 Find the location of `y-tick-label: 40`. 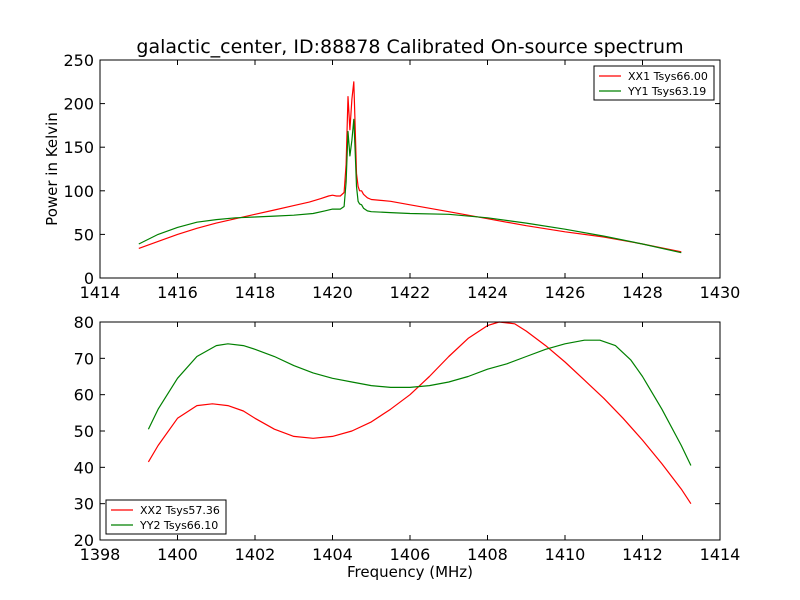

y-tick-label: 40 is located at coordinates (84, 467).